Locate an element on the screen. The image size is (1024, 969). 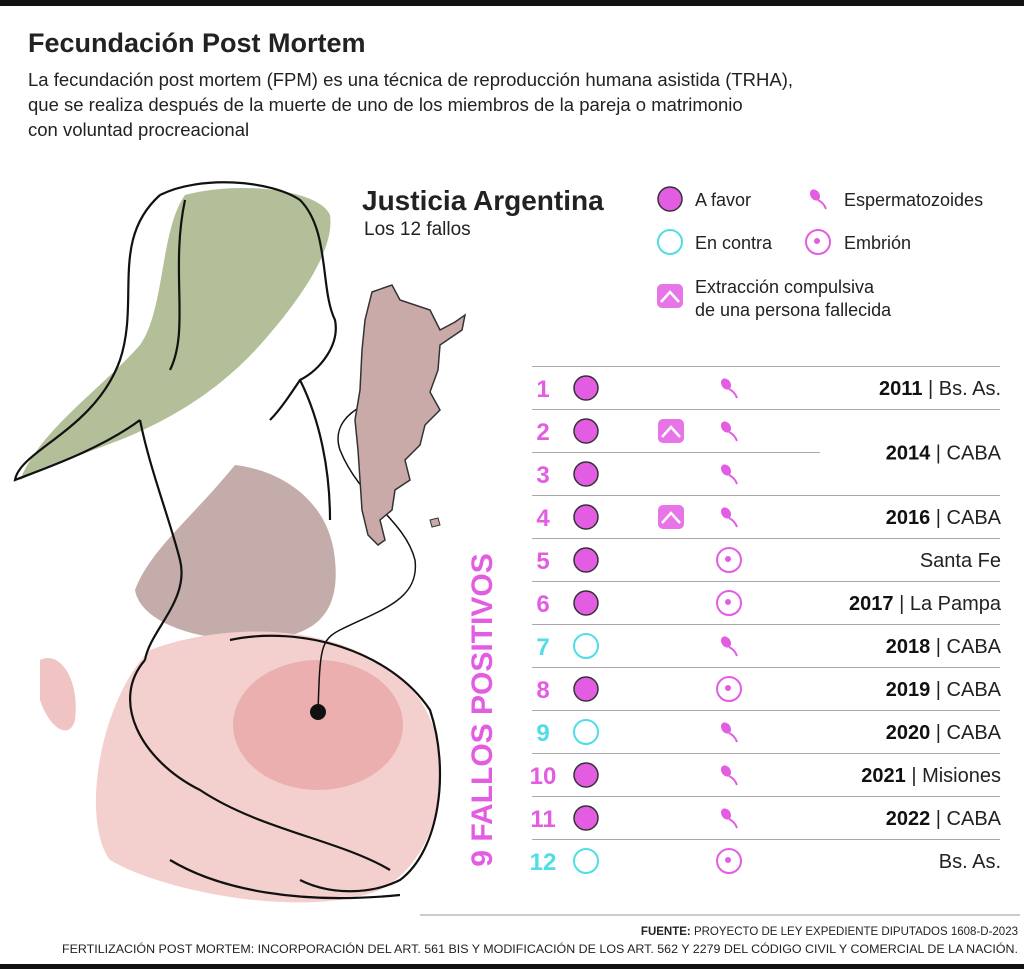
legend-label: A favor is located at coordinates (723, 200).